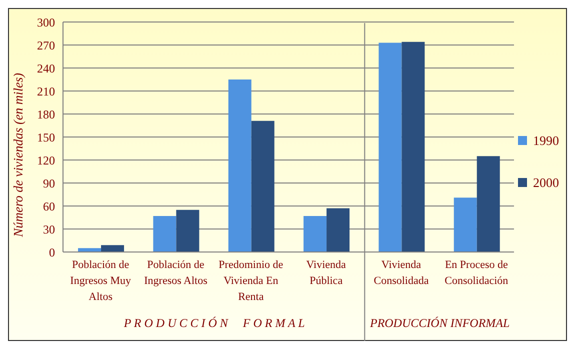 This screenshot has width=575, height=348. I want to click on y-tick-label: 120, so click(46, 160).